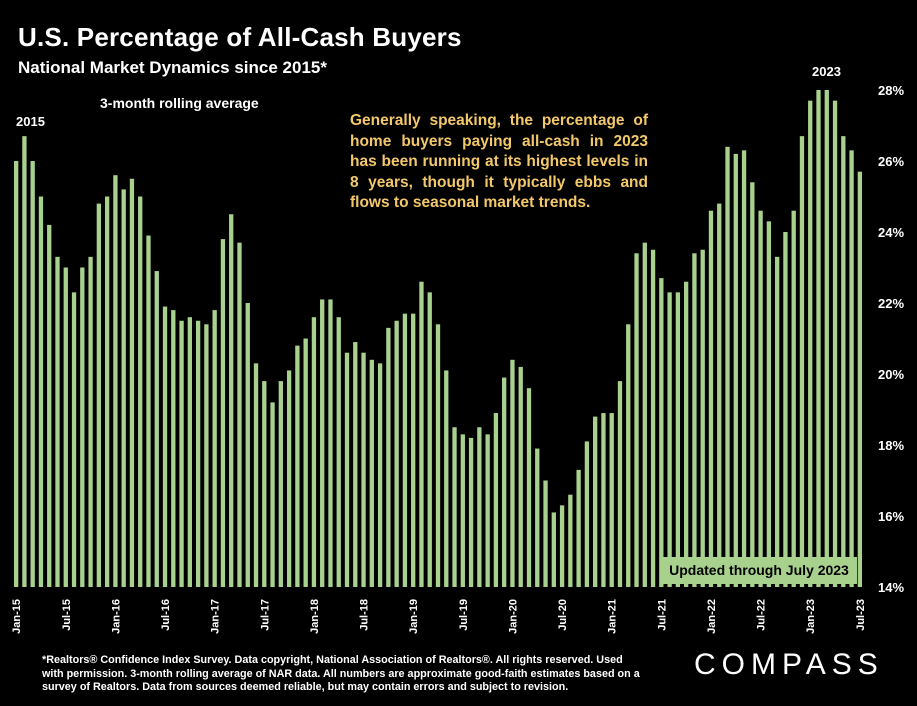 The width and height of the screenshot is (917, 706). I want to click on x-tick-label: Jan-23, so click(811, 616).